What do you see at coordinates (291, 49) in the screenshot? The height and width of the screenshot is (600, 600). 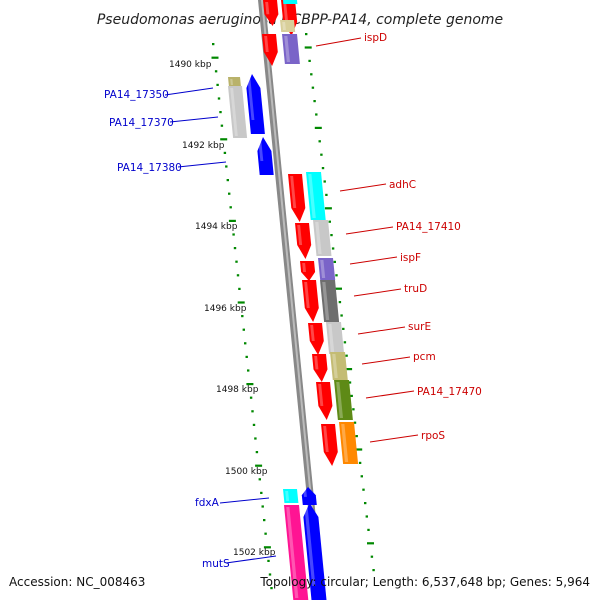 I see `gene-ispD` at bounding box center [291, 49].